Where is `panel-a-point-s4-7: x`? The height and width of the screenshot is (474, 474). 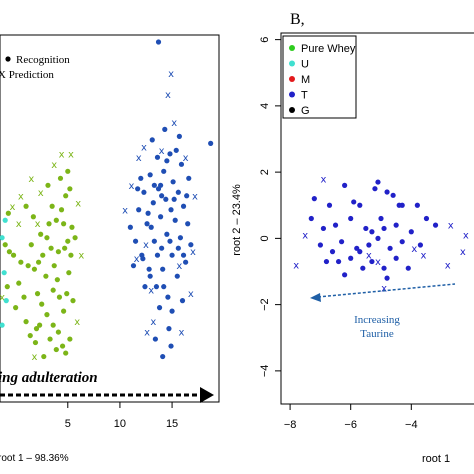
panel-a-point-s4-7: x is located at coordinates (195, 196).